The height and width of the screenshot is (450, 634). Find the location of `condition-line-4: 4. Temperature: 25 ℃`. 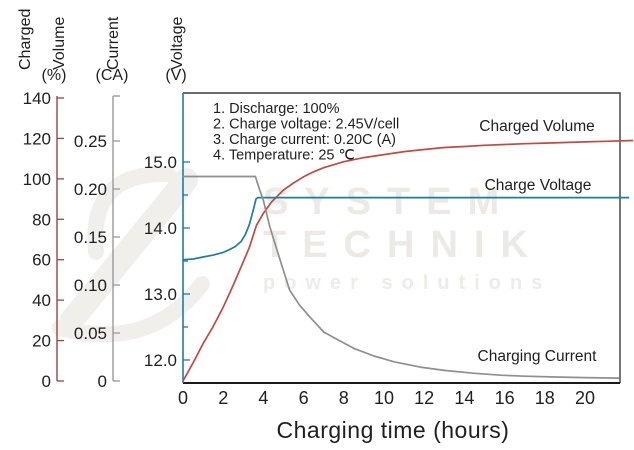

condition-line-4: 4. Temperature: 25 ℃ is located at coordinates (284, 156).